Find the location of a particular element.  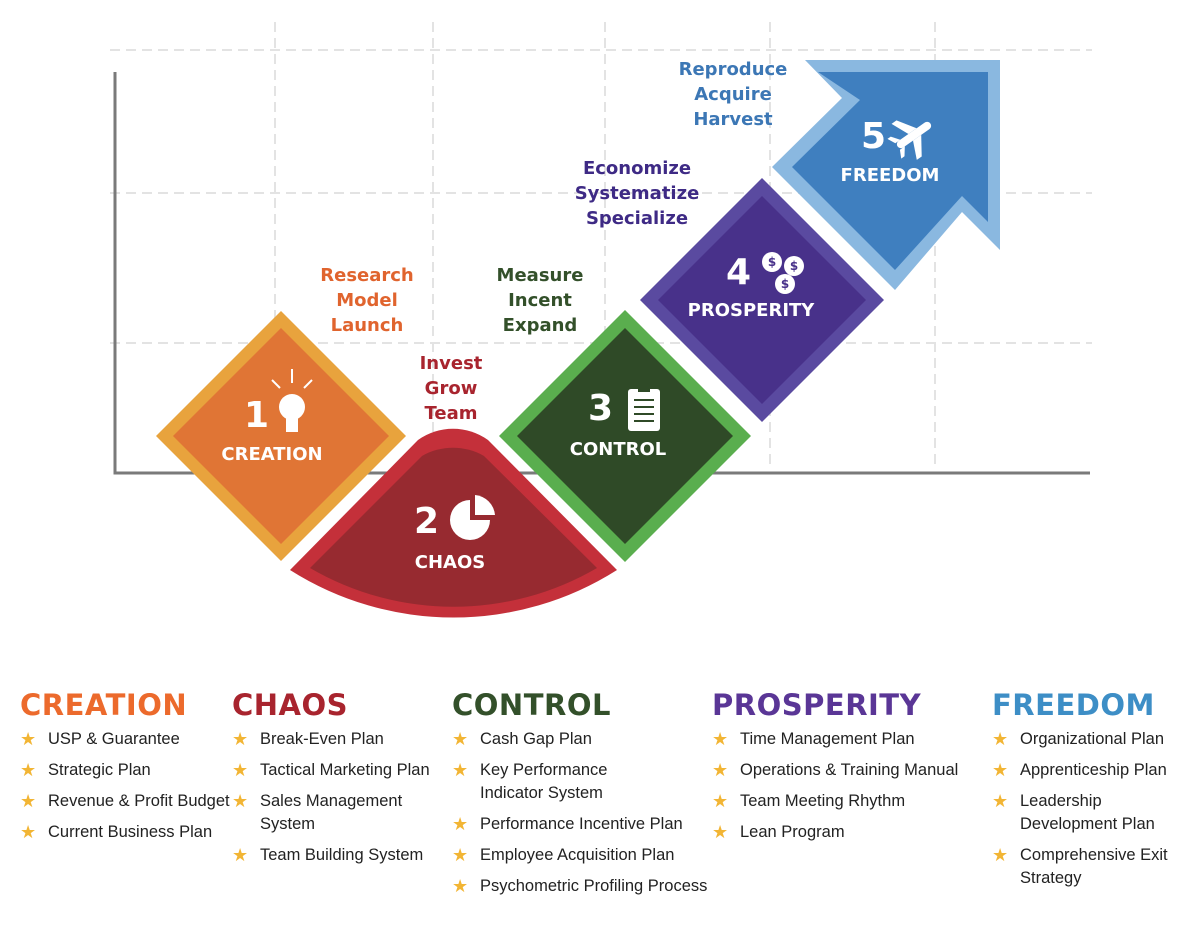

list-item: ★ Operations & Training Manual is located at coordinates (835, 770).